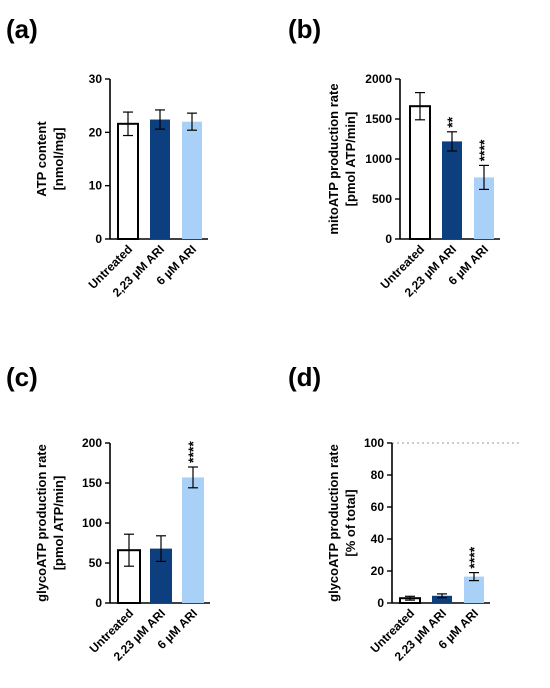  Describe the element at coordinates (96, 79) in the screenshot. I see `y-tick-label: 30` at that location.